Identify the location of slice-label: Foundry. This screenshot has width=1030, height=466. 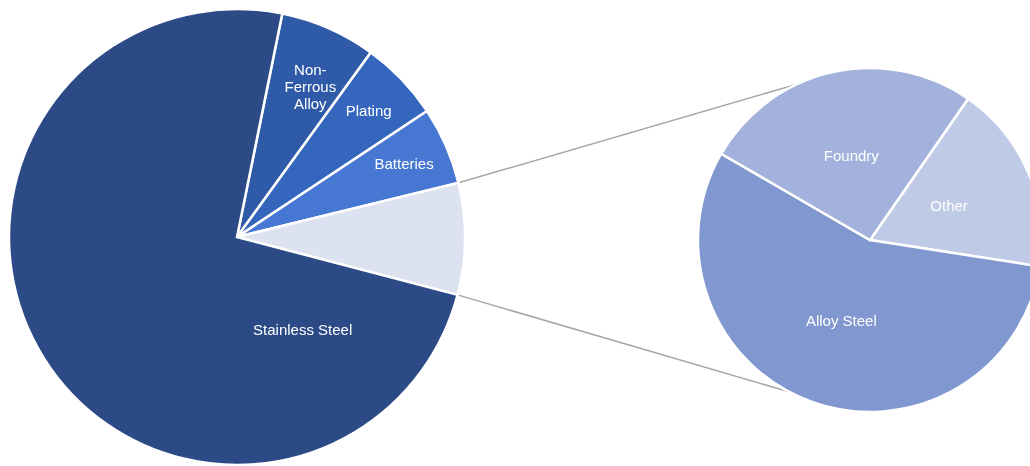
(851, 156).